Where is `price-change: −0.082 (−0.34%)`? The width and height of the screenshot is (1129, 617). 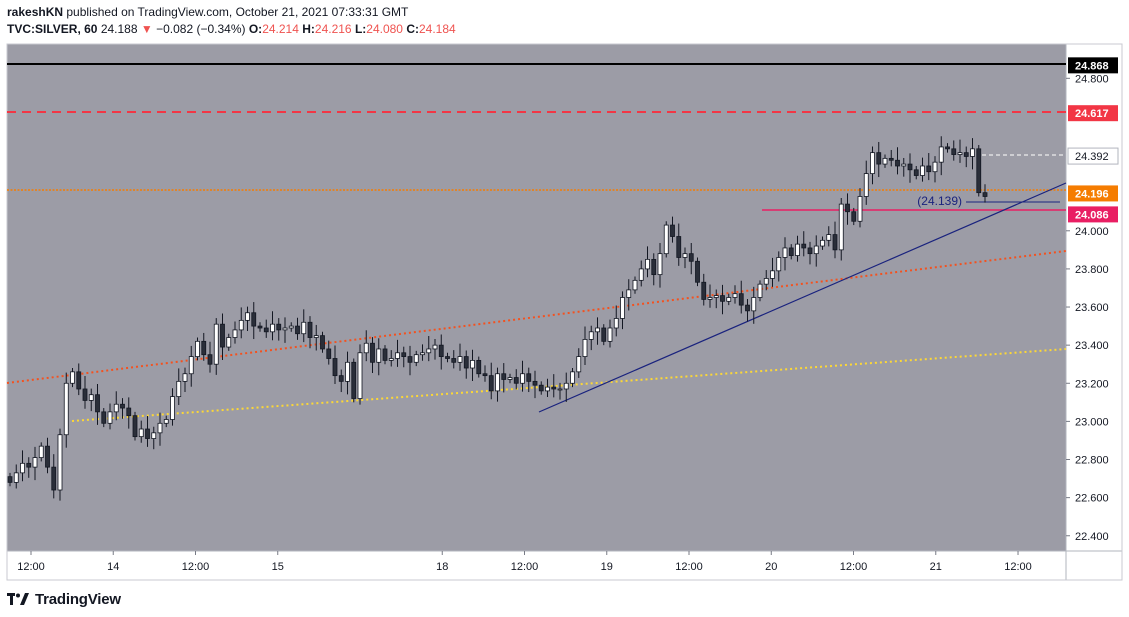
price-change: −0.082 (−0.34%) is located at coordinates (201, 29).